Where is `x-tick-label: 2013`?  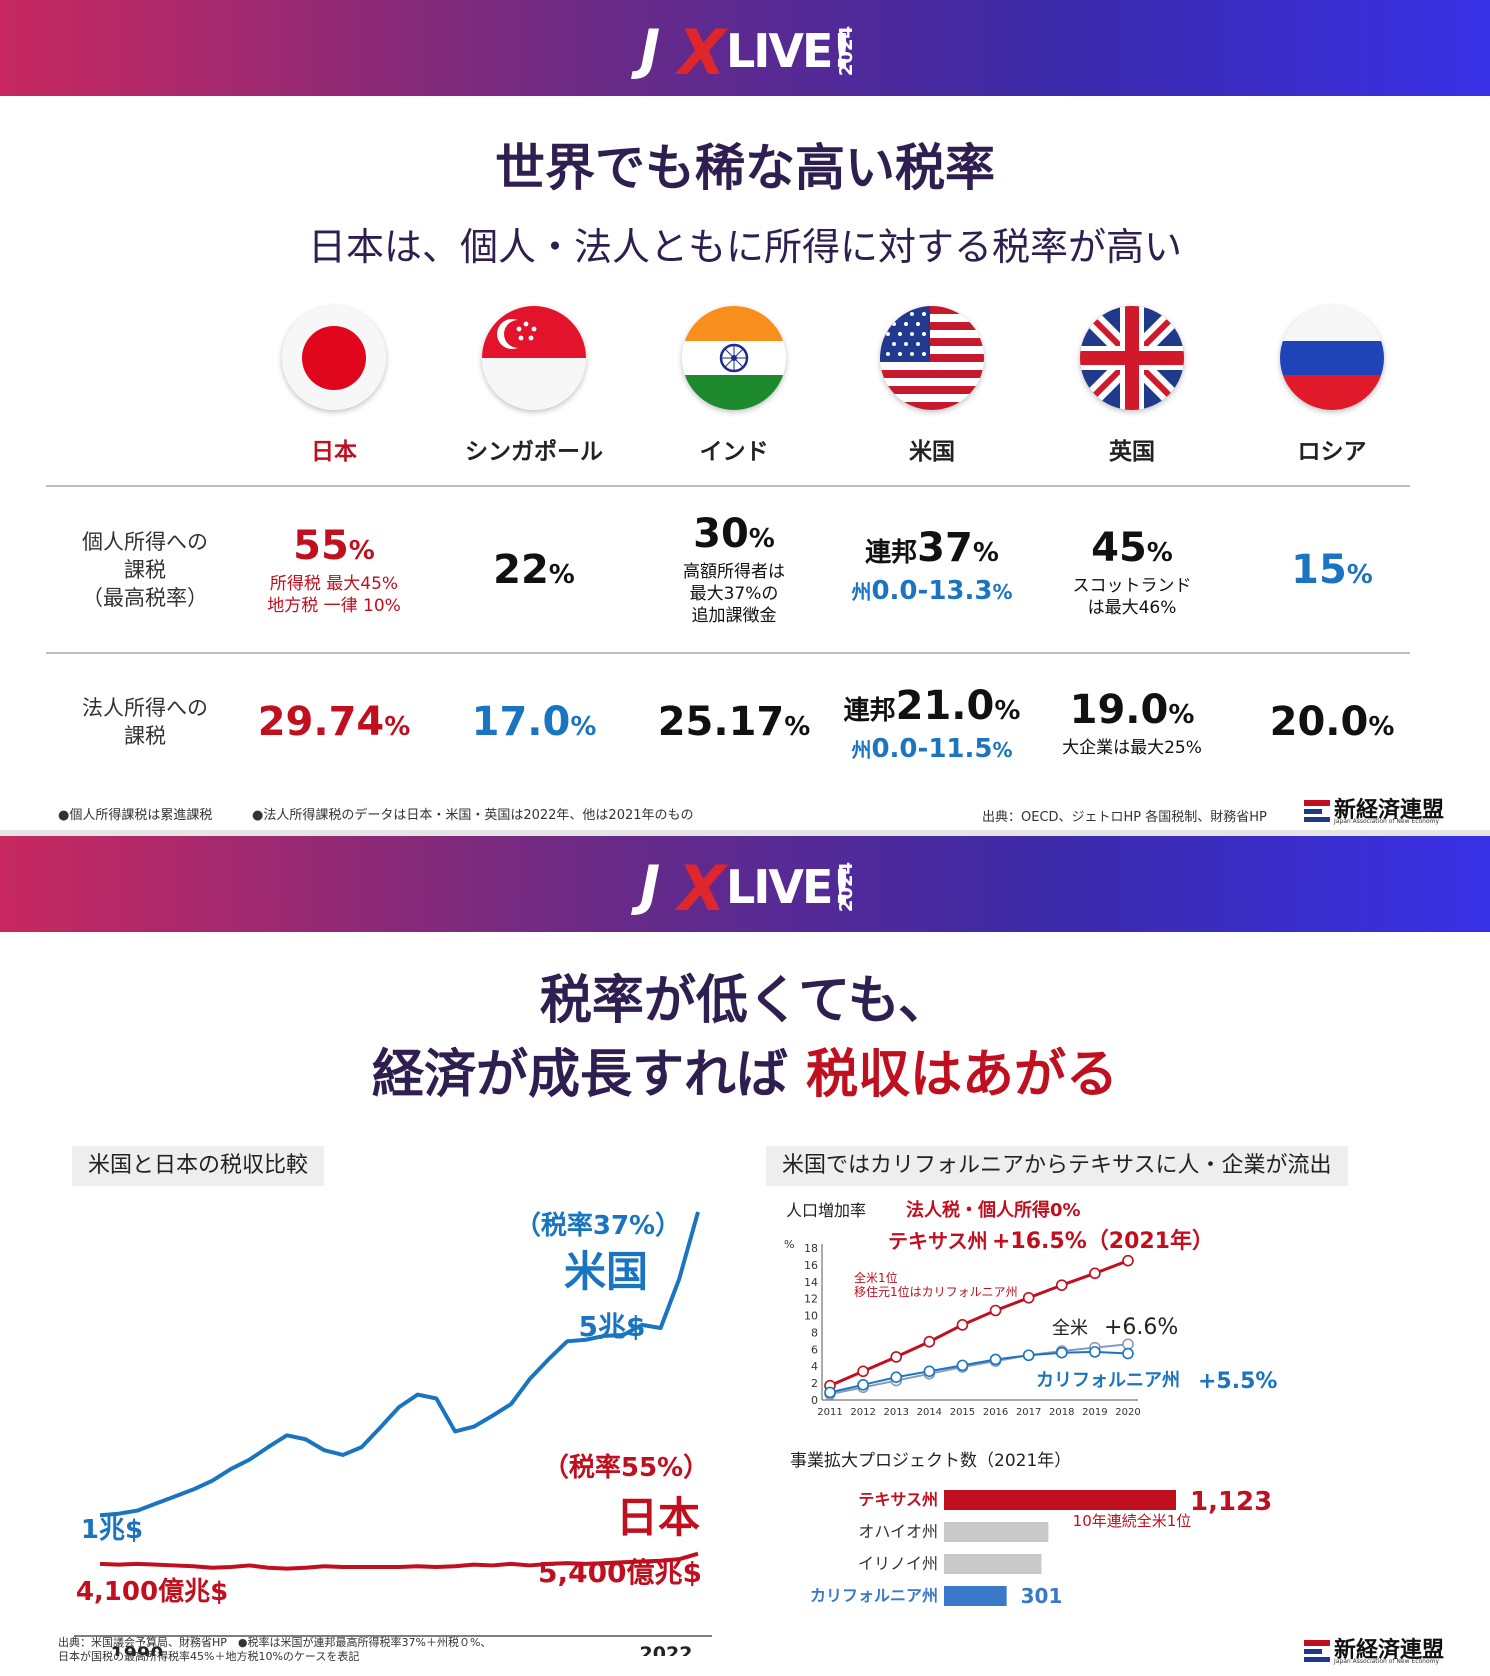
x-tick-label: 2013 is located at coordinates (895, 1412).